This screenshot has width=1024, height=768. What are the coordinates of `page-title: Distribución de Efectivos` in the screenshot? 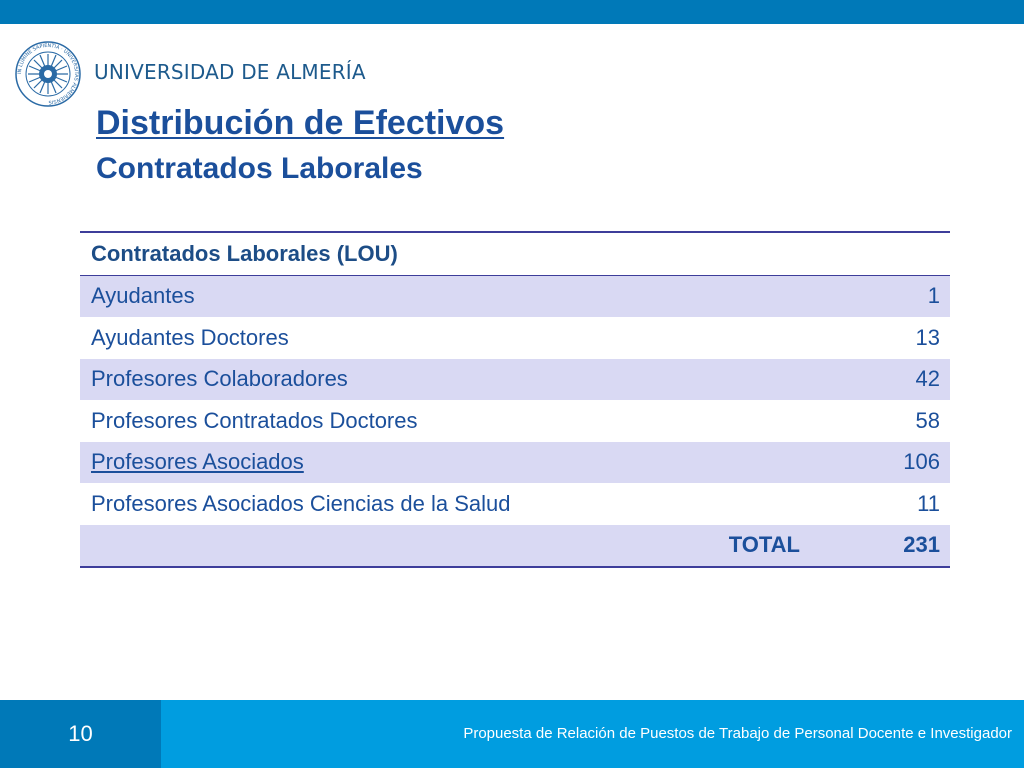 It's located at (300, 123).